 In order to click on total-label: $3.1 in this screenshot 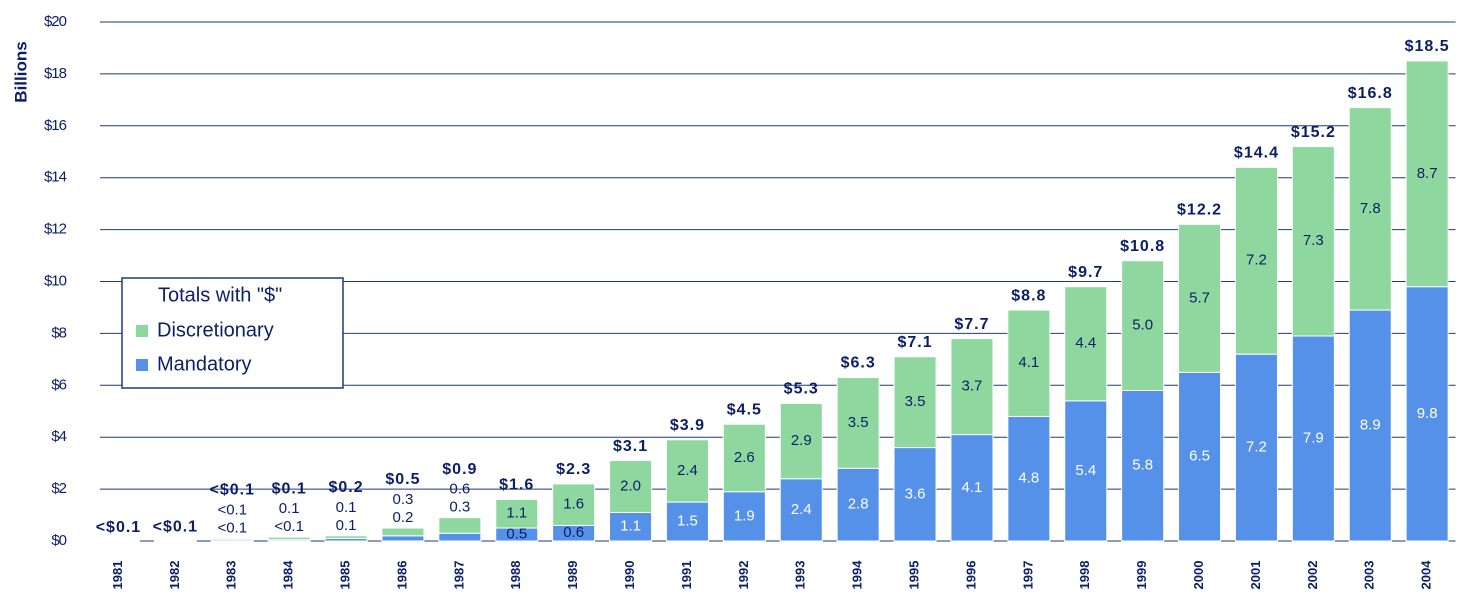, I will do `click(630, 446)`.